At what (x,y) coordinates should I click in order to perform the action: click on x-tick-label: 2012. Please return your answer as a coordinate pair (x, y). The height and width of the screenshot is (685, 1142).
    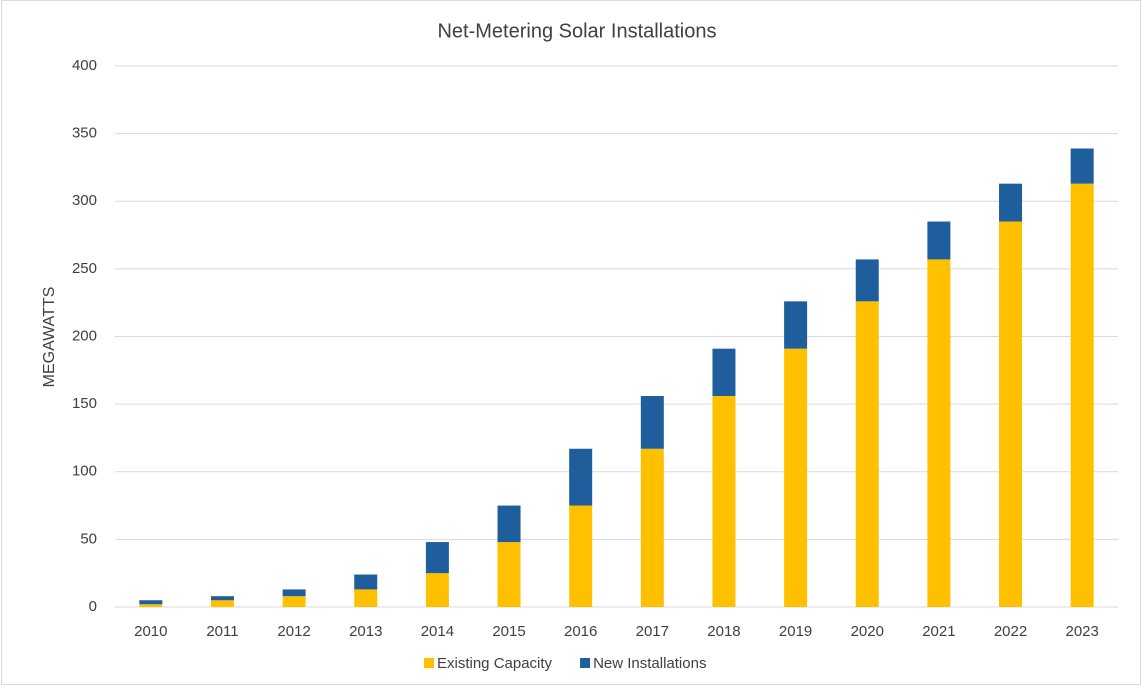
    Looking at the image, I should click on (293, 631).